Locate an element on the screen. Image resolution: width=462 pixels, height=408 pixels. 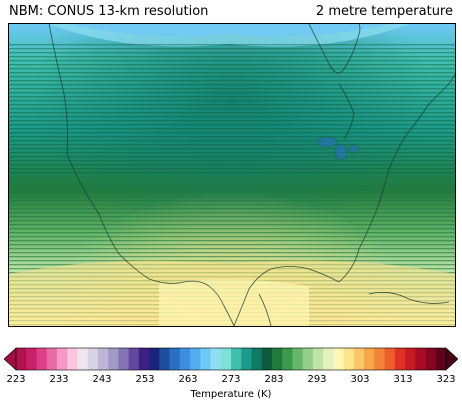
colorbar-outline is located at coordinates (231, 359).